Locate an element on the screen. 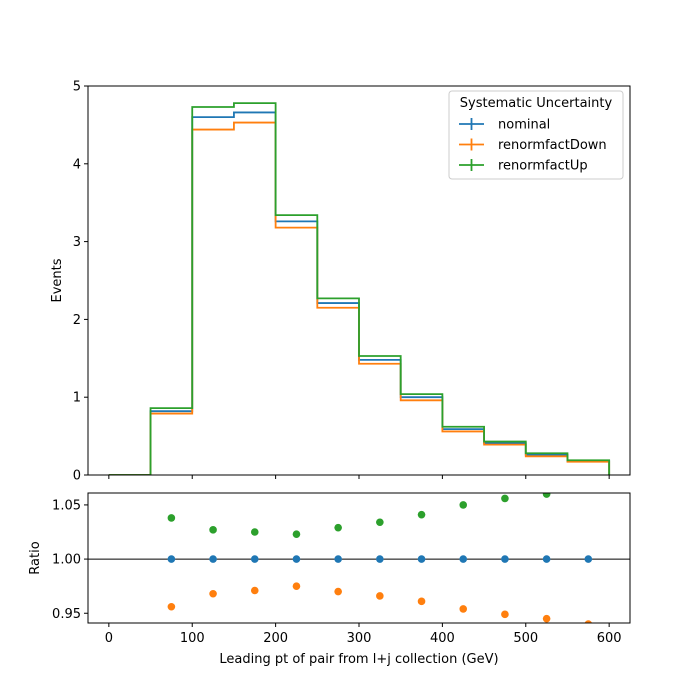 The height and width of the screenshot is (700, 700). x-tick-label: 0 is located at coordinates (109, 638).